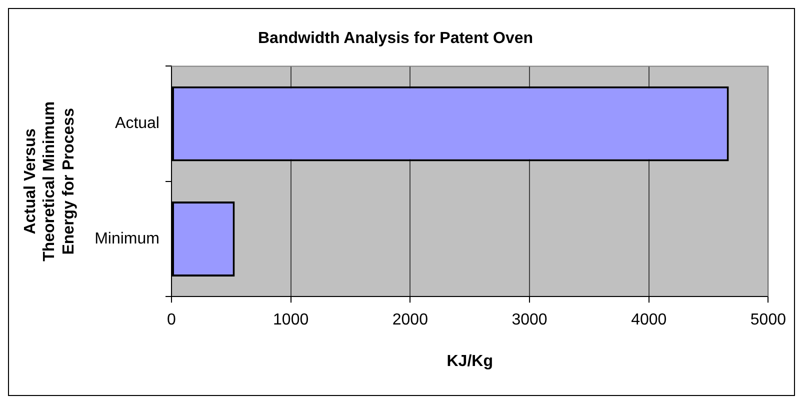 The width and height of the screenshot is (805, 406). What do you see at coordinates (291, 320) in the screenshot?
I see `x-tick-label: 1000` at bounding box center [291, 320].